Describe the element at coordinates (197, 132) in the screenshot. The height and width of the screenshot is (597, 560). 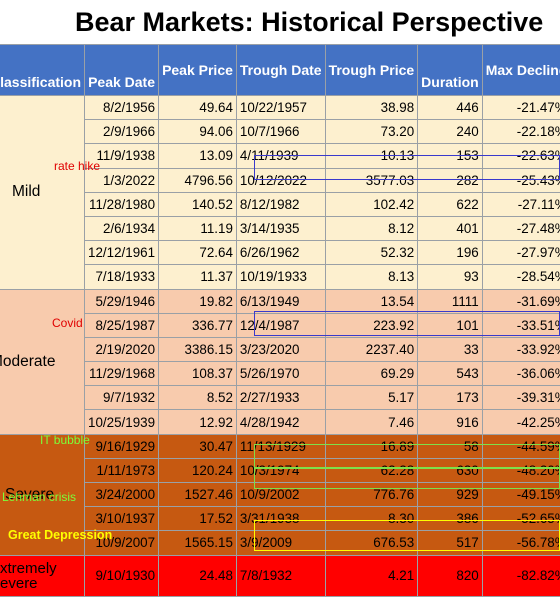
I see `peak-price-cell: 94.06` at that location.